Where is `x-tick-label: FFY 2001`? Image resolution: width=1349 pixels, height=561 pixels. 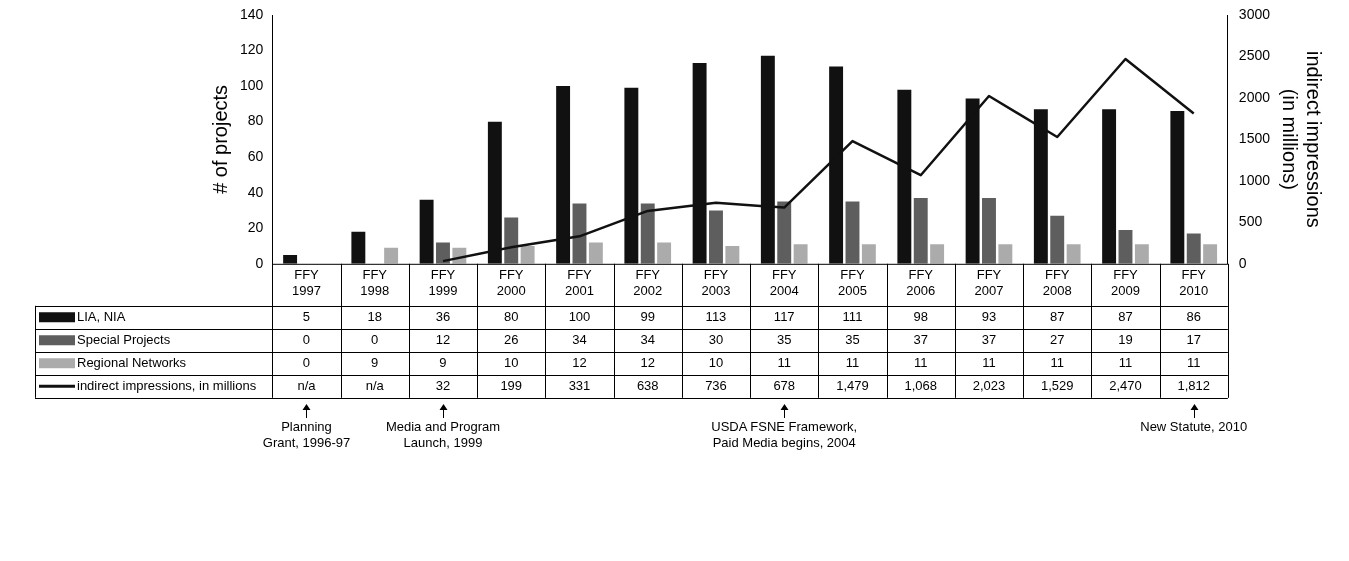 x-tick-label: FFY 2001 is located at coordinates (579, 282).